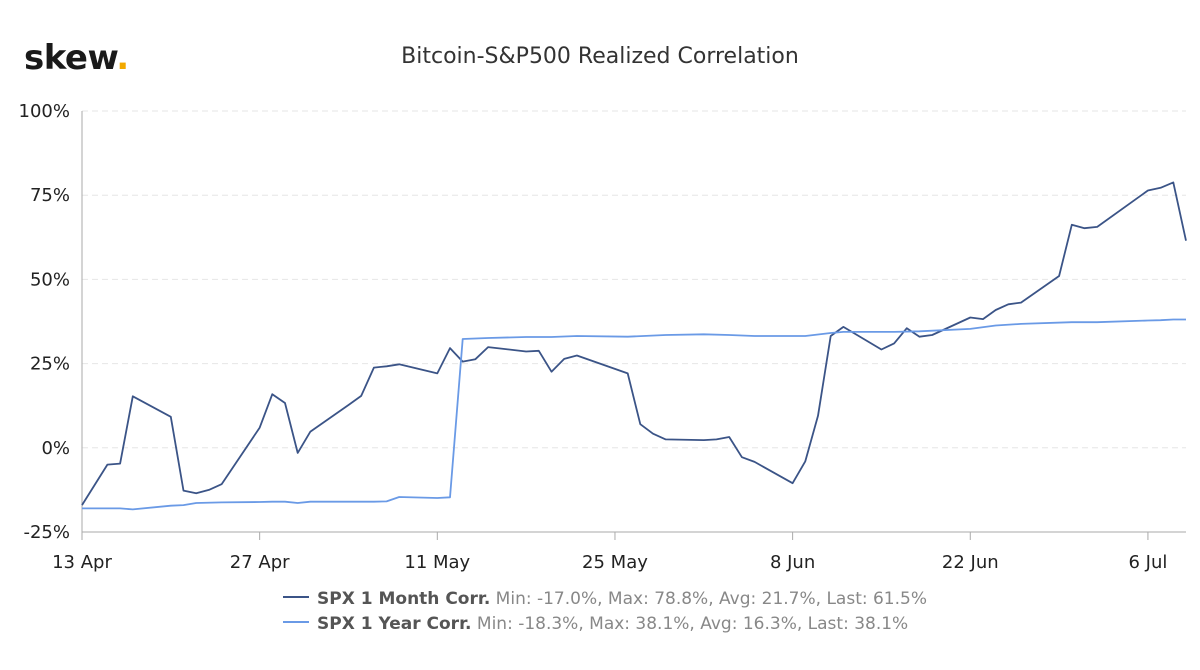 The image size is (1200, 670). I want to click on x-tick-label-3: 25 May, so click(615, 562).